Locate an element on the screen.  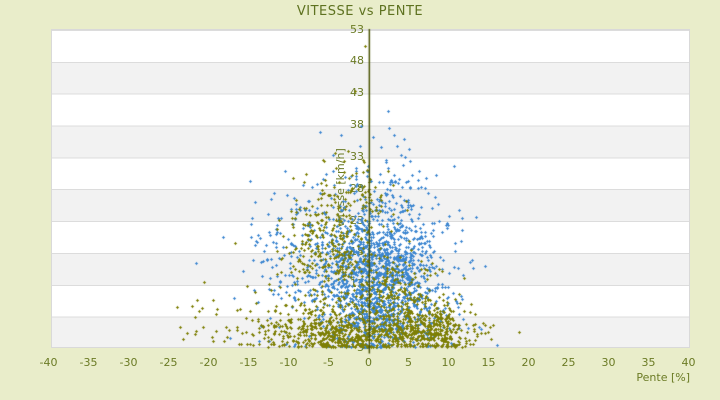
x-axis-title: Pente [%] is located at coordinates (663, 377).